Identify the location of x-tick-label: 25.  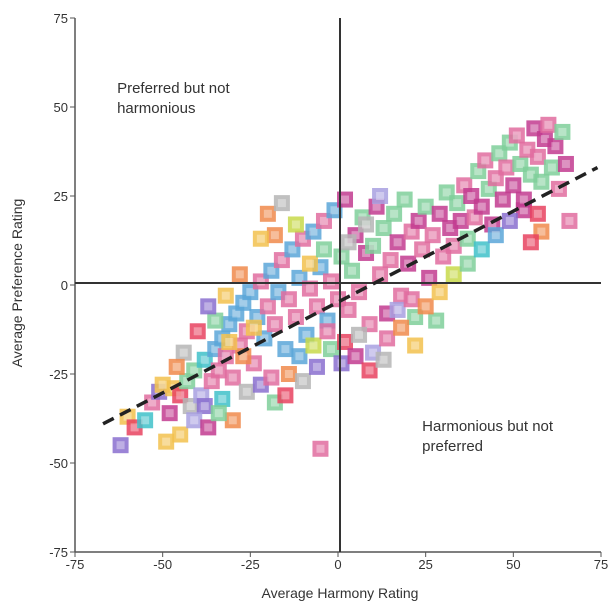
(425, 564).